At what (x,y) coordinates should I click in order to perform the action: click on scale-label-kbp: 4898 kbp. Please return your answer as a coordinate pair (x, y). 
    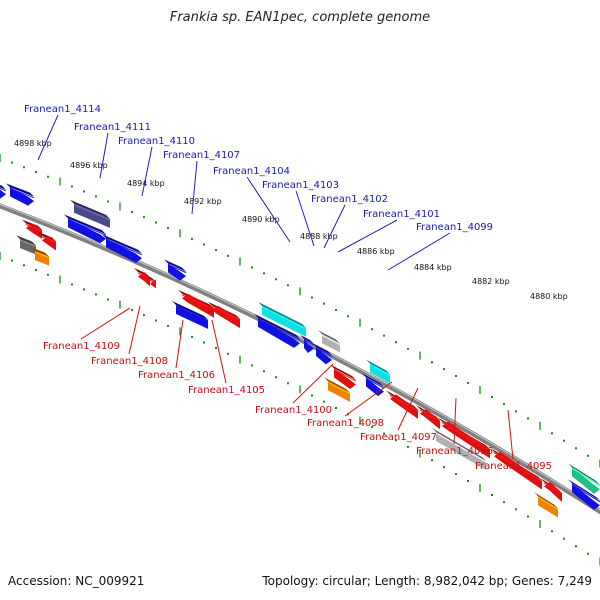
    Looking at the image, I should click on (33, 143).